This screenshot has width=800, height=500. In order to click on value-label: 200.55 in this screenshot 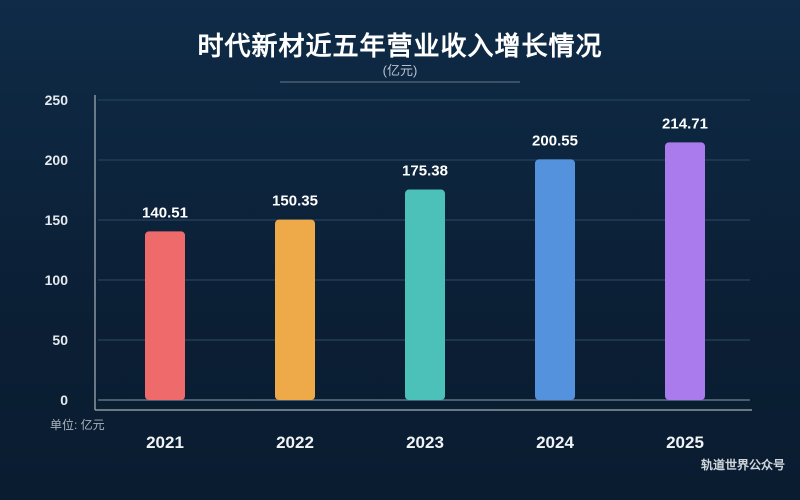, I will do `click(555, 140)`.